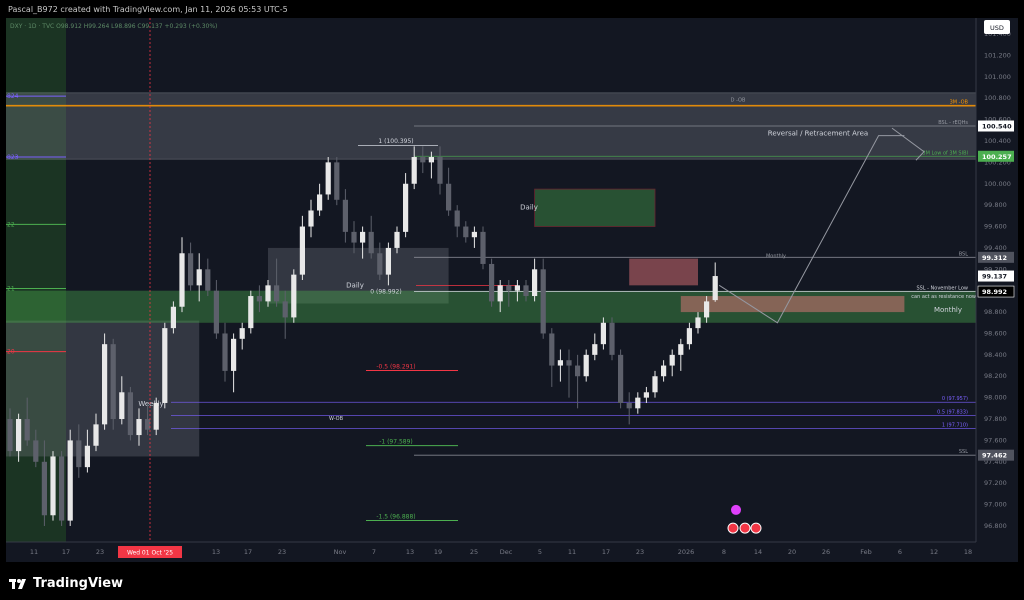 This screenshot has height=600, width=1024. What do you see at coordinates (826, 552) in the screenshot?
I see `x-tick-label-22: 26` at bounding box center [826, 552].